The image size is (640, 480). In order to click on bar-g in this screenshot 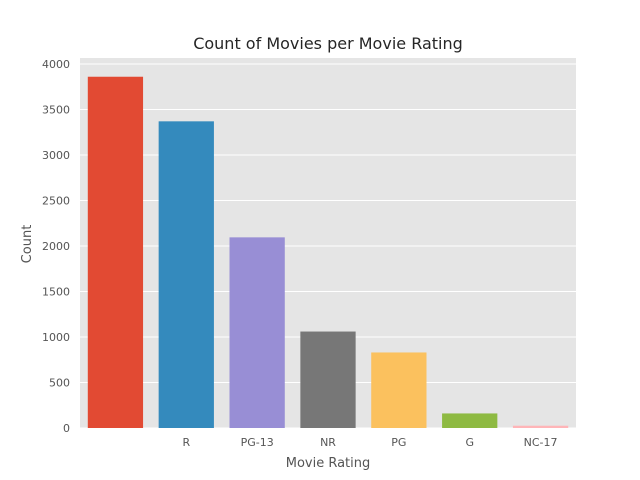, I will do `click(470, 420)`.